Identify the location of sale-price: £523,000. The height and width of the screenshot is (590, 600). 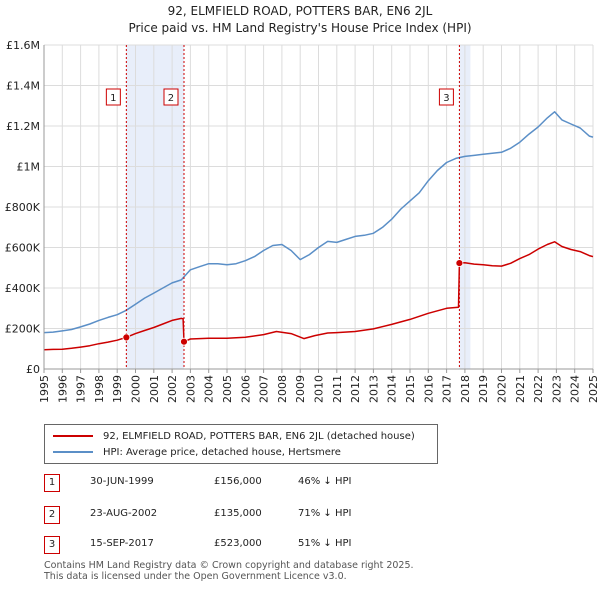
(238, 543).